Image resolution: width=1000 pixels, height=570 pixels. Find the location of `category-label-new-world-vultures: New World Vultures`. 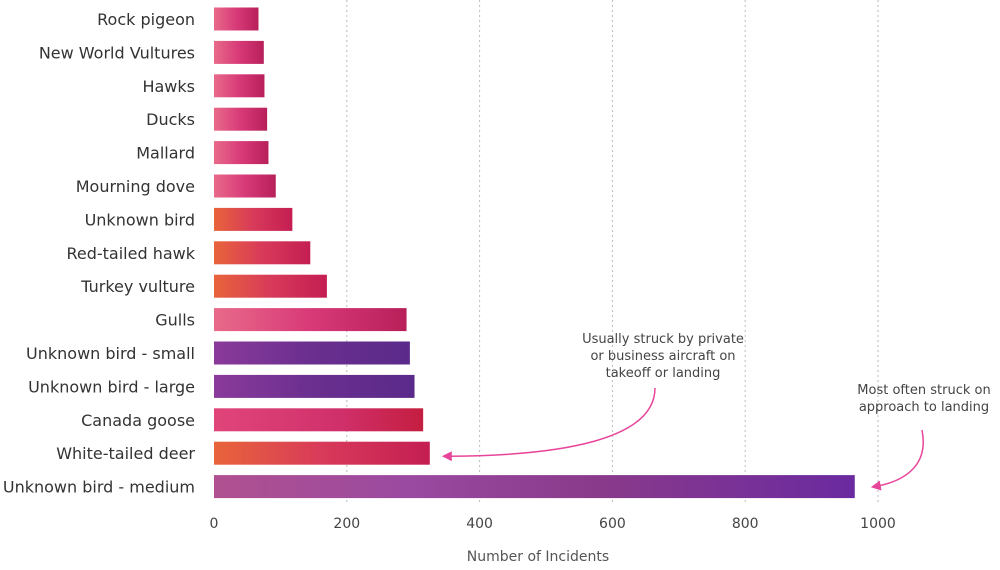

category-label-new-world-vultures: New World Vultures is located at coordinates (117, 52).